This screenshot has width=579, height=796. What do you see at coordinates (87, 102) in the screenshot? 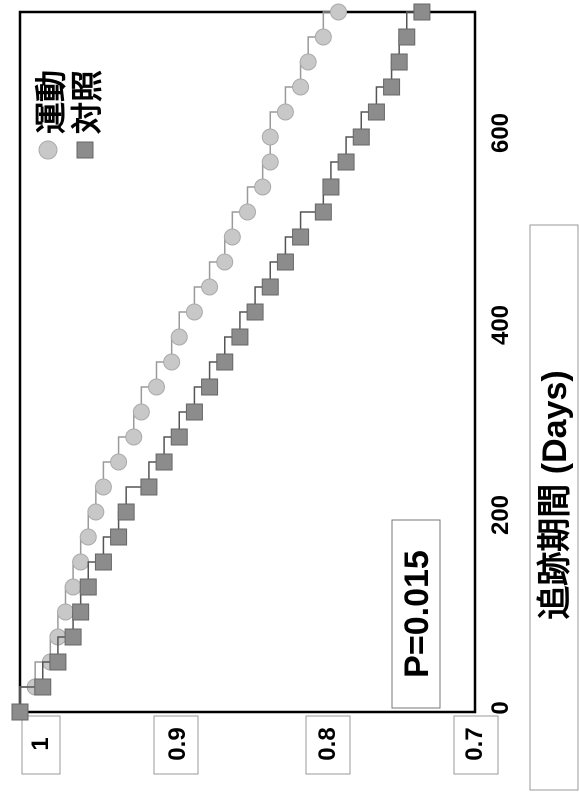
I see `legend-label-control: 対照` at bounding box center [87, 102].